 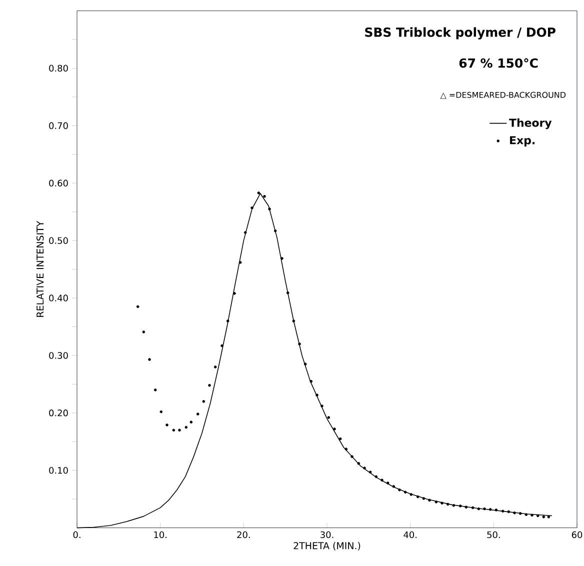 What do you see at coordinates (58, 355) in the screenshot?
I see `y-tick-label: 0.30` at bounding box center [58, 355].